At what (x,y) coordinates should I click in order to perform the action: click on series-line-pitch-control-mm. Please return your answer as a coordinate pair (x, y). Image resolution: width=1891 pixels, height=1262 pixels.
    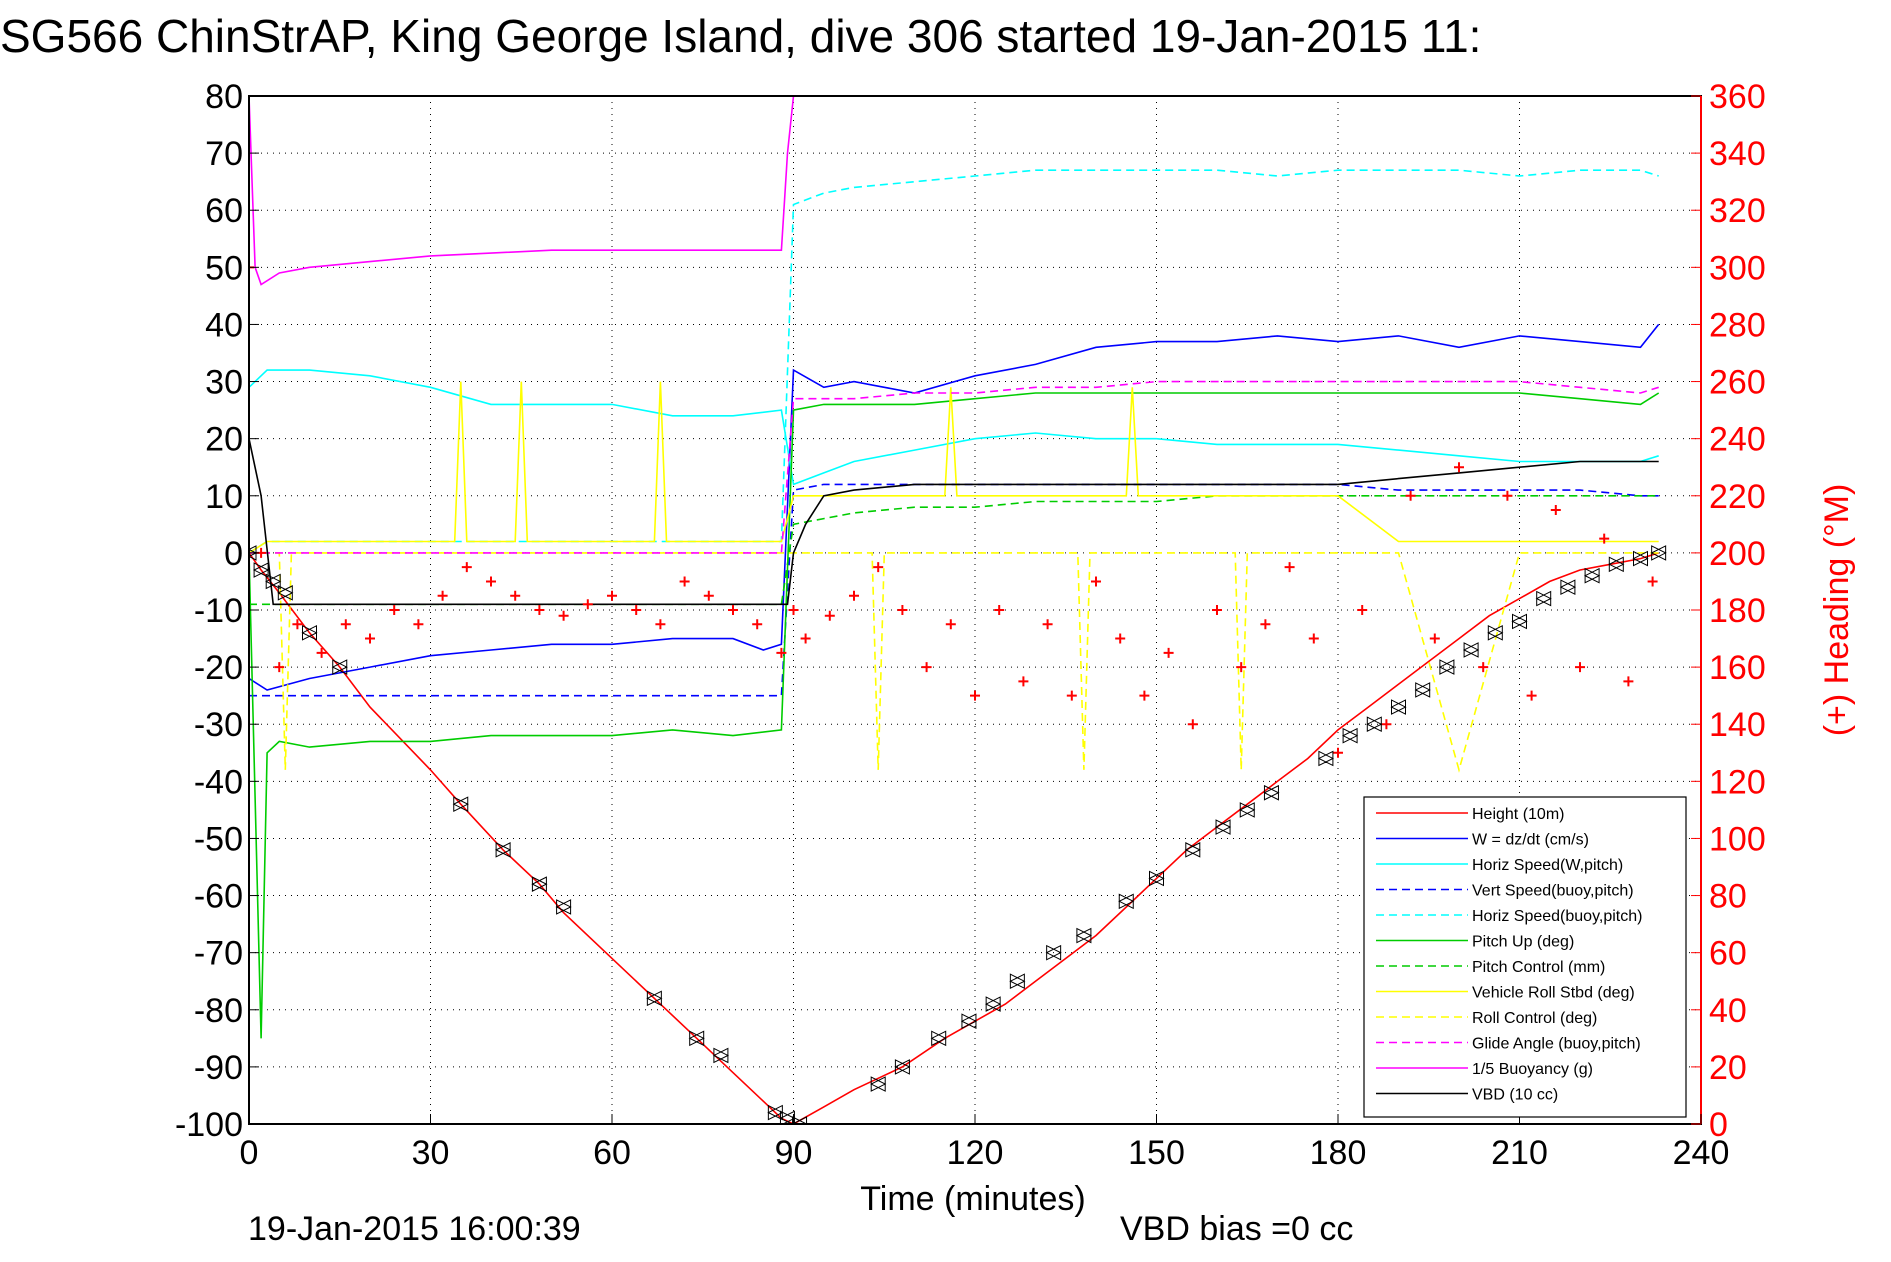
    Looking at the image, I should click on (954, 550).